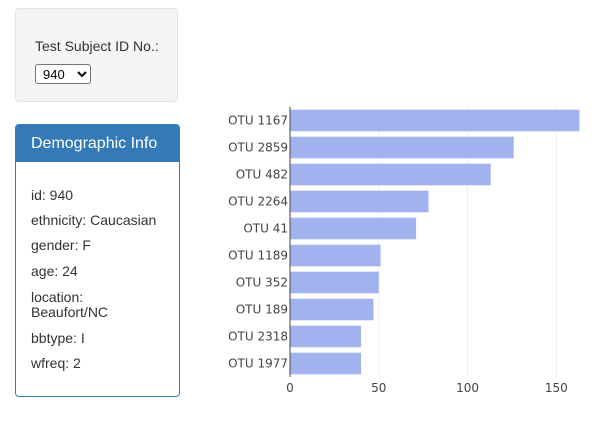 This screenshot has height=432, width=607. What do you see at coordinates (58, 338) in the screenshot?
I see `demo-bbtype: bbtype: I` at bounding box center [58, 338].